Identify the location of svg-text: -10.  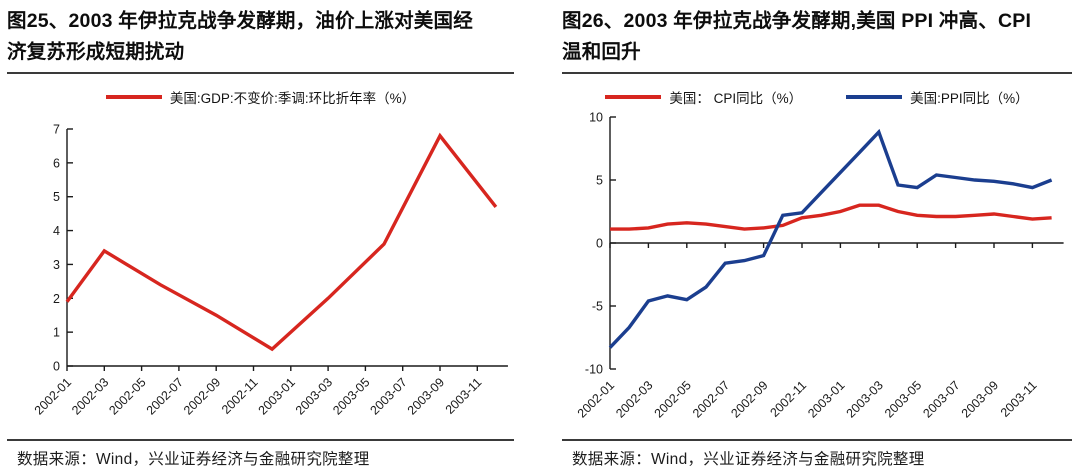
(594, 370).